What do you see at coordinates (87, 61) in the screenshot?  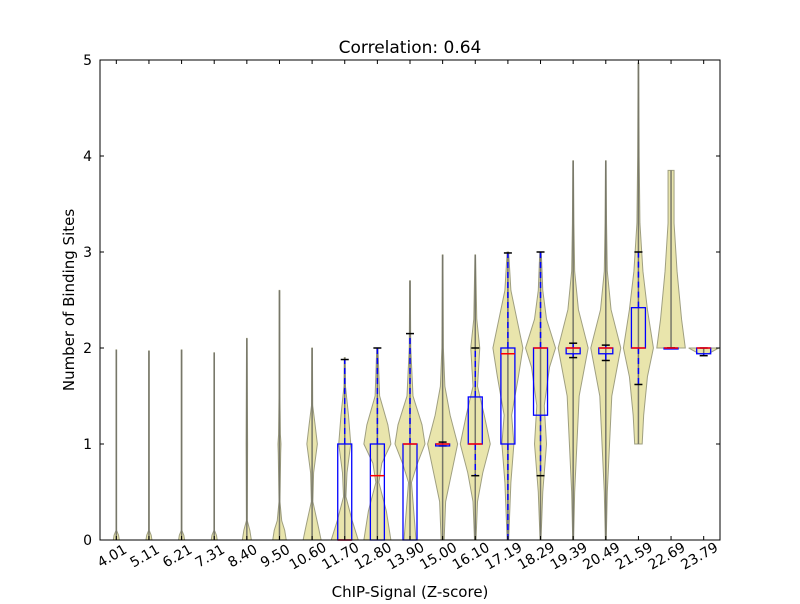 I see `y-tick-label: 5` at bounding box center [87, 61].